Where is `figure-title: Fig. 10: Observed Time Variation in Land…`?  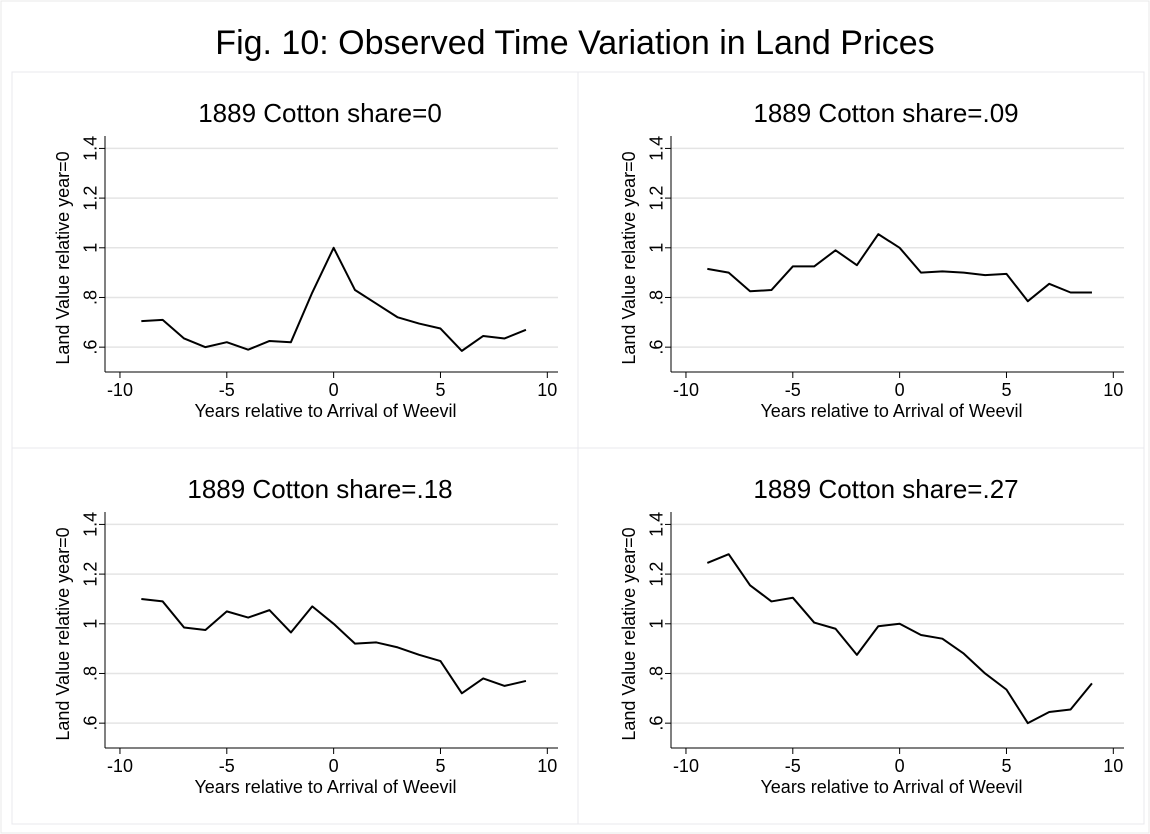
figure-title: Fig. 10: Observed Time Variation in Land… is located at coordinates (574, 43).